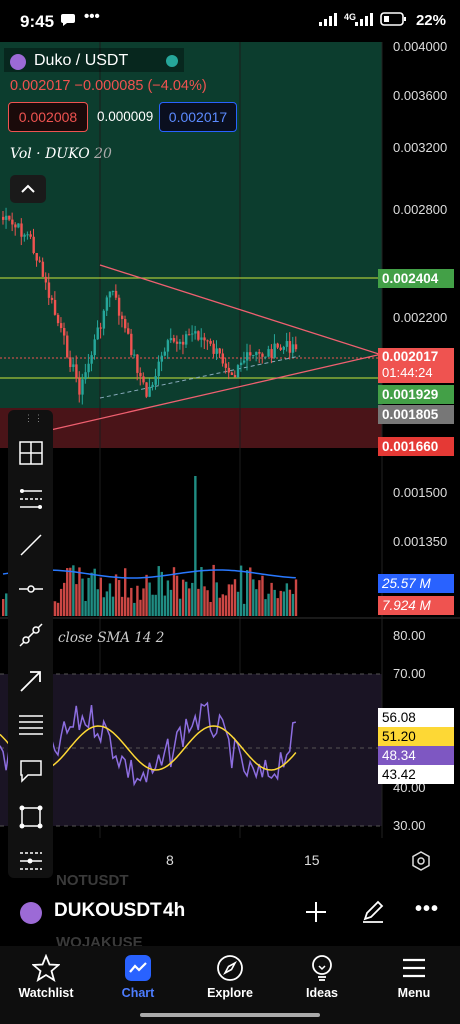 This screenshot has width=460, height=1024. I want to click on nav-watchlist: Watchlist, so click(46, 976).